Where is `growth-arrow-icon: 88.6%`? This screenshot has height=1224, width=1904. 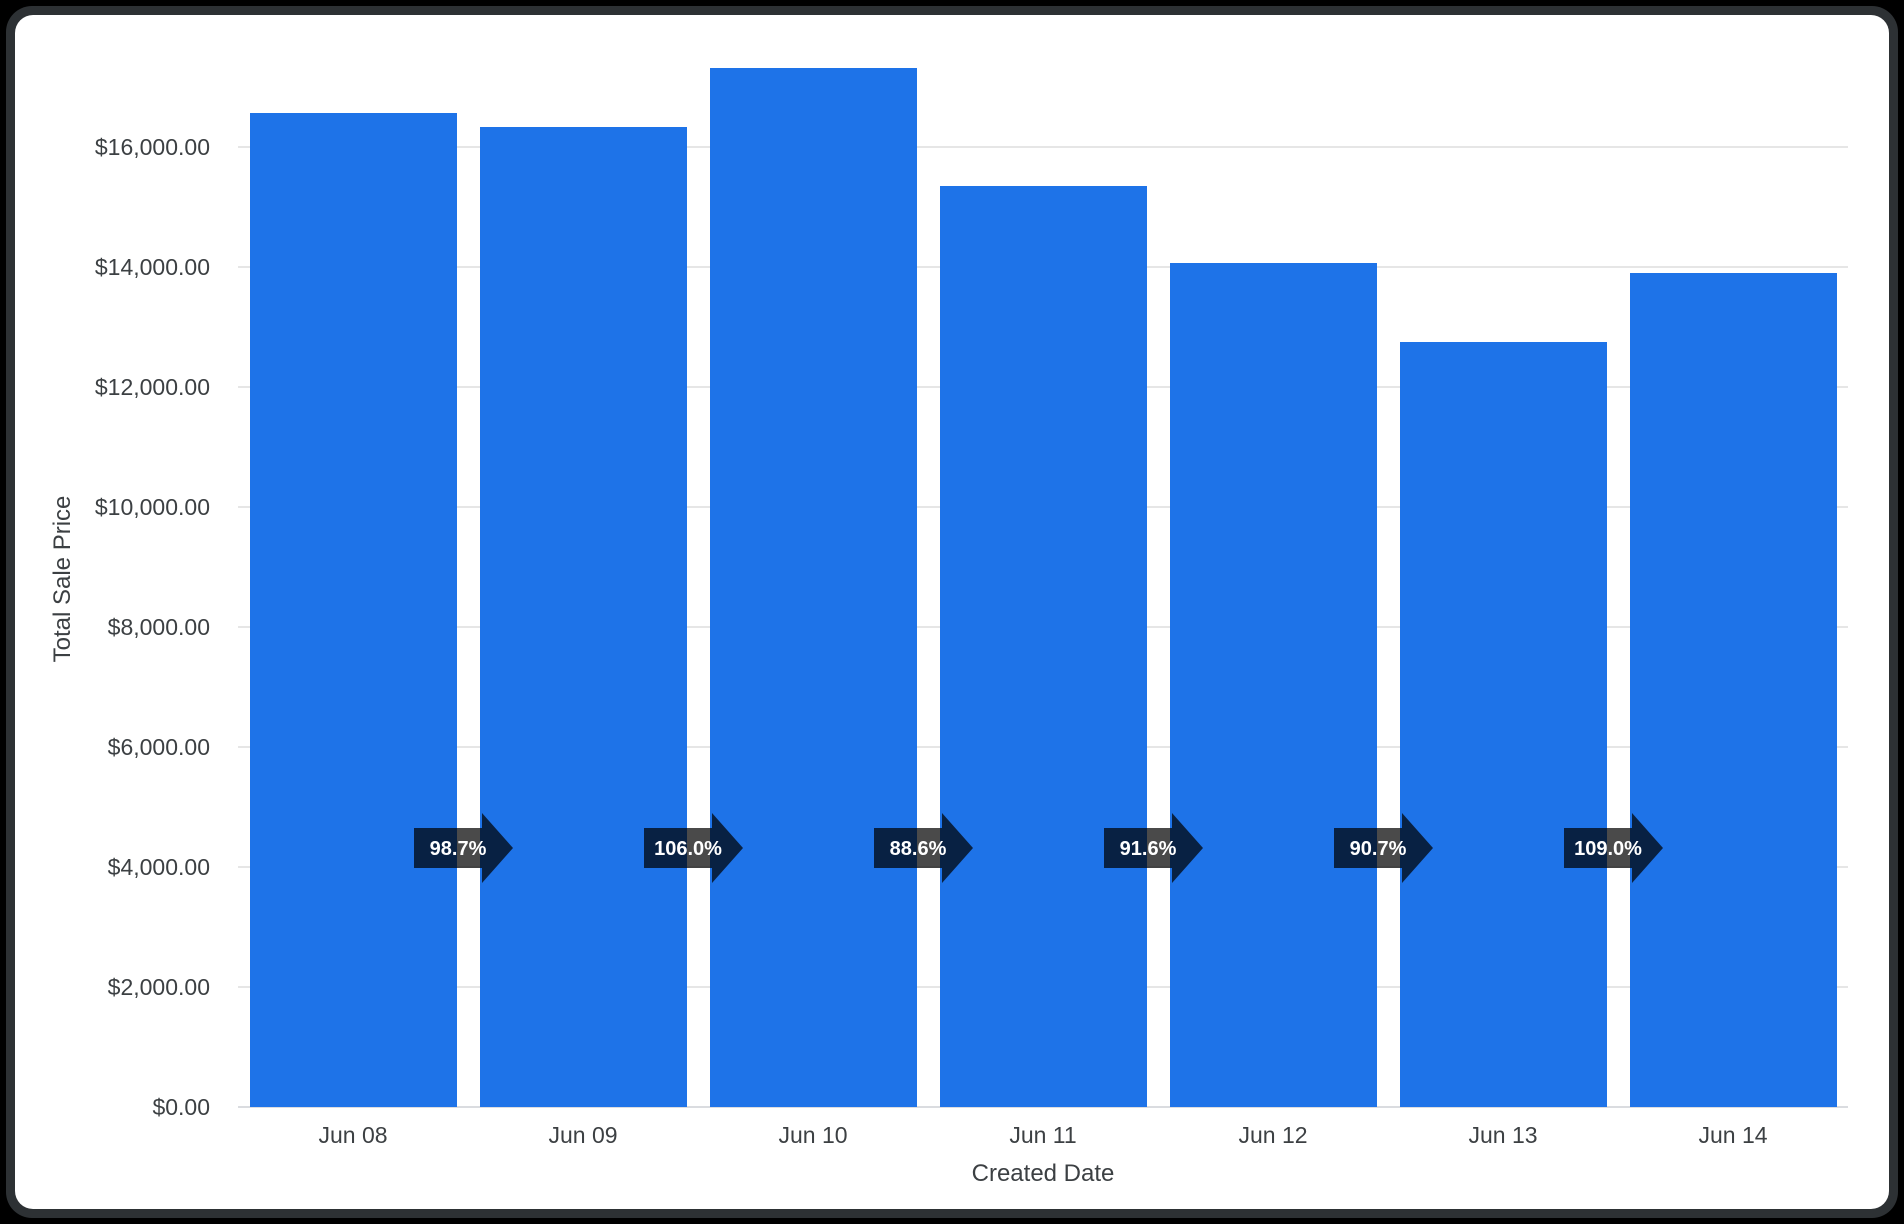
growth-arrow-icon: 88.6% is located at coordinates (923, 848).